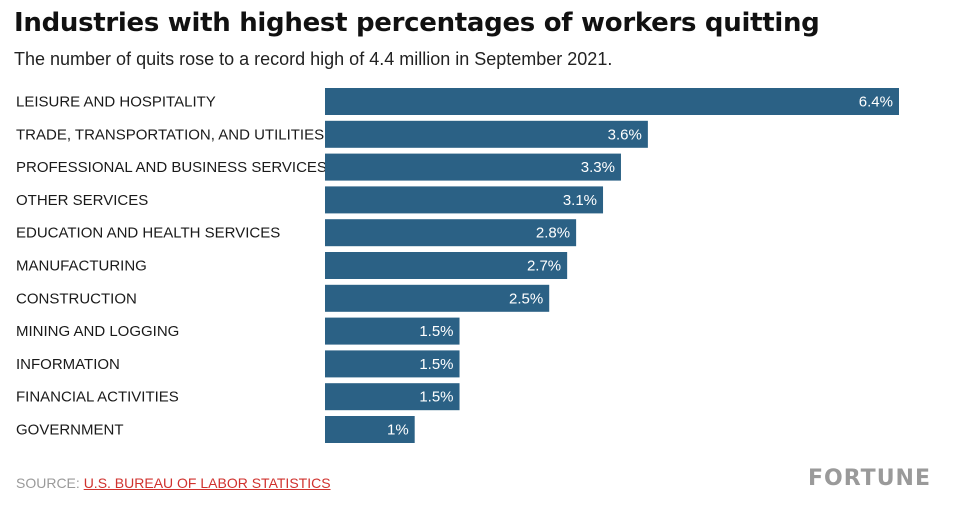 The height and width of the screenshot is (529, 960). What do you see at coordinates (76, 298) in the screenshot?
I see `category-label: CONSTRUCTION` at bounding box center [76, 298].